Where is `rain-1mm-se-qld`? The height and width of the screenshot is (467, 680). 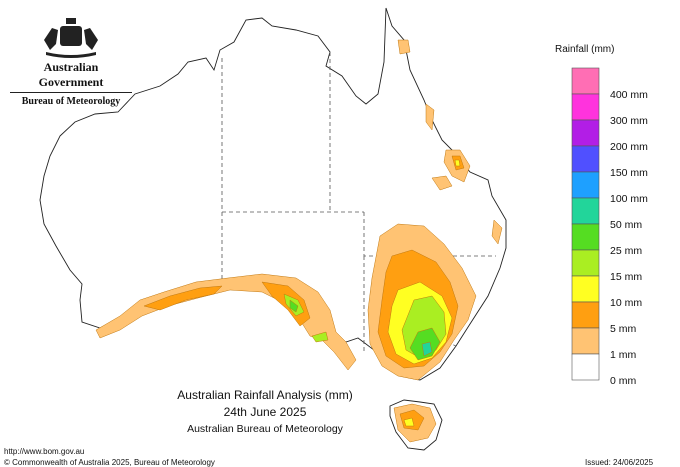 rain-1mm-se-qld is located at coordinates (497, 232).